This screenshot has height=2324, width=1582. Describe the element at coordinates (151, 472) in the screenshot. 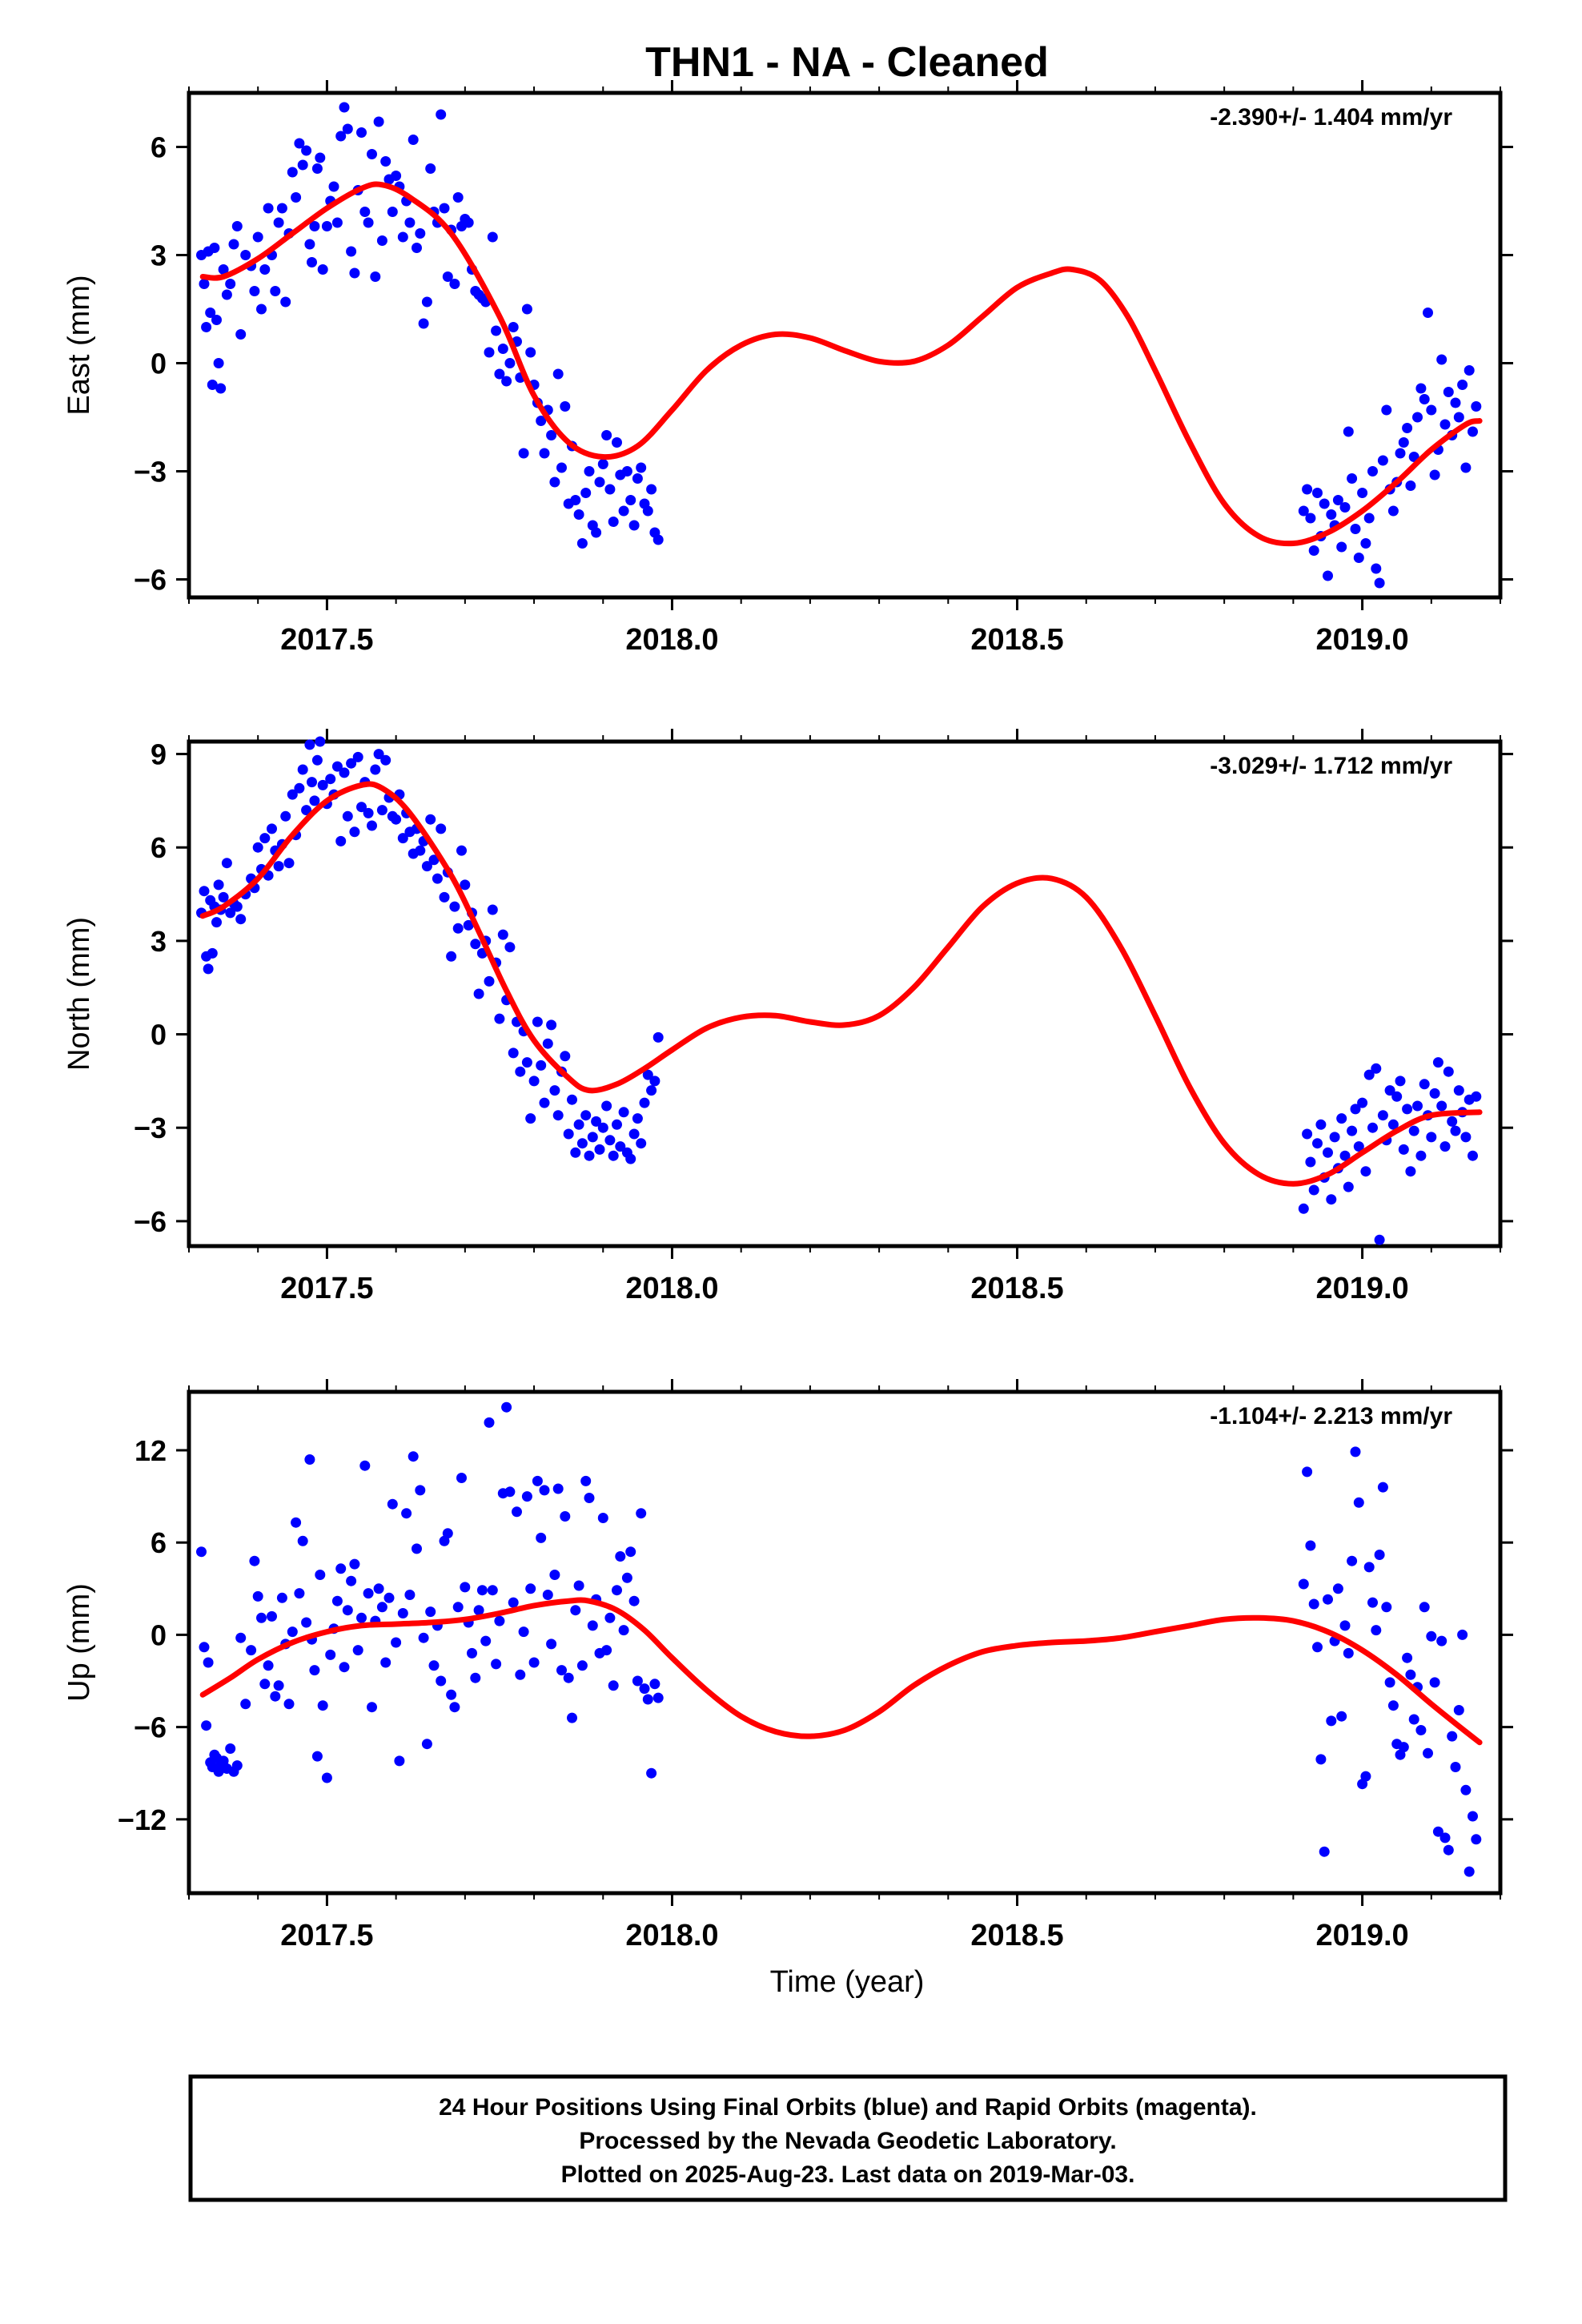

I see `east-y-tick-label: −3` at that location.